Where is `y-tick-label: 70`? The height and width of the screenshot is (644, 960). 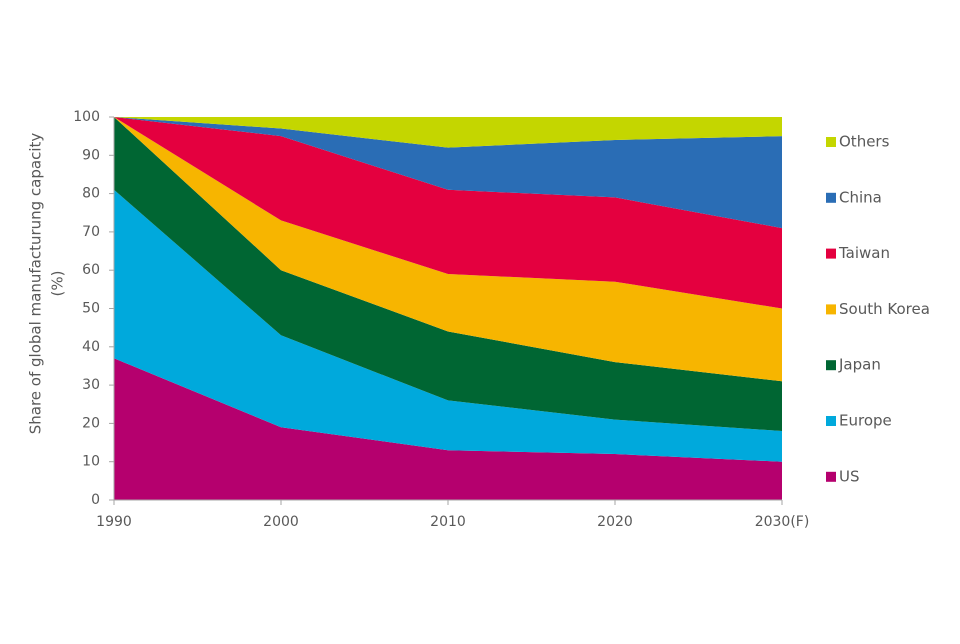
y-tick-label: 70 is located at coordinates (91, 232).